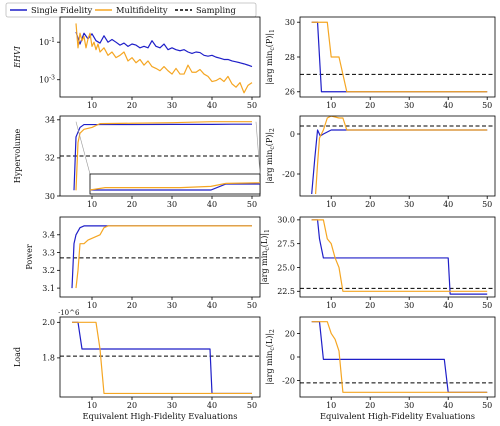  What do you see at coordinates (397, 416) in the screenshot?
I see `x-axis-label: Equivalent High-Fidelity Evaluations` at bounding box center [397, 416].